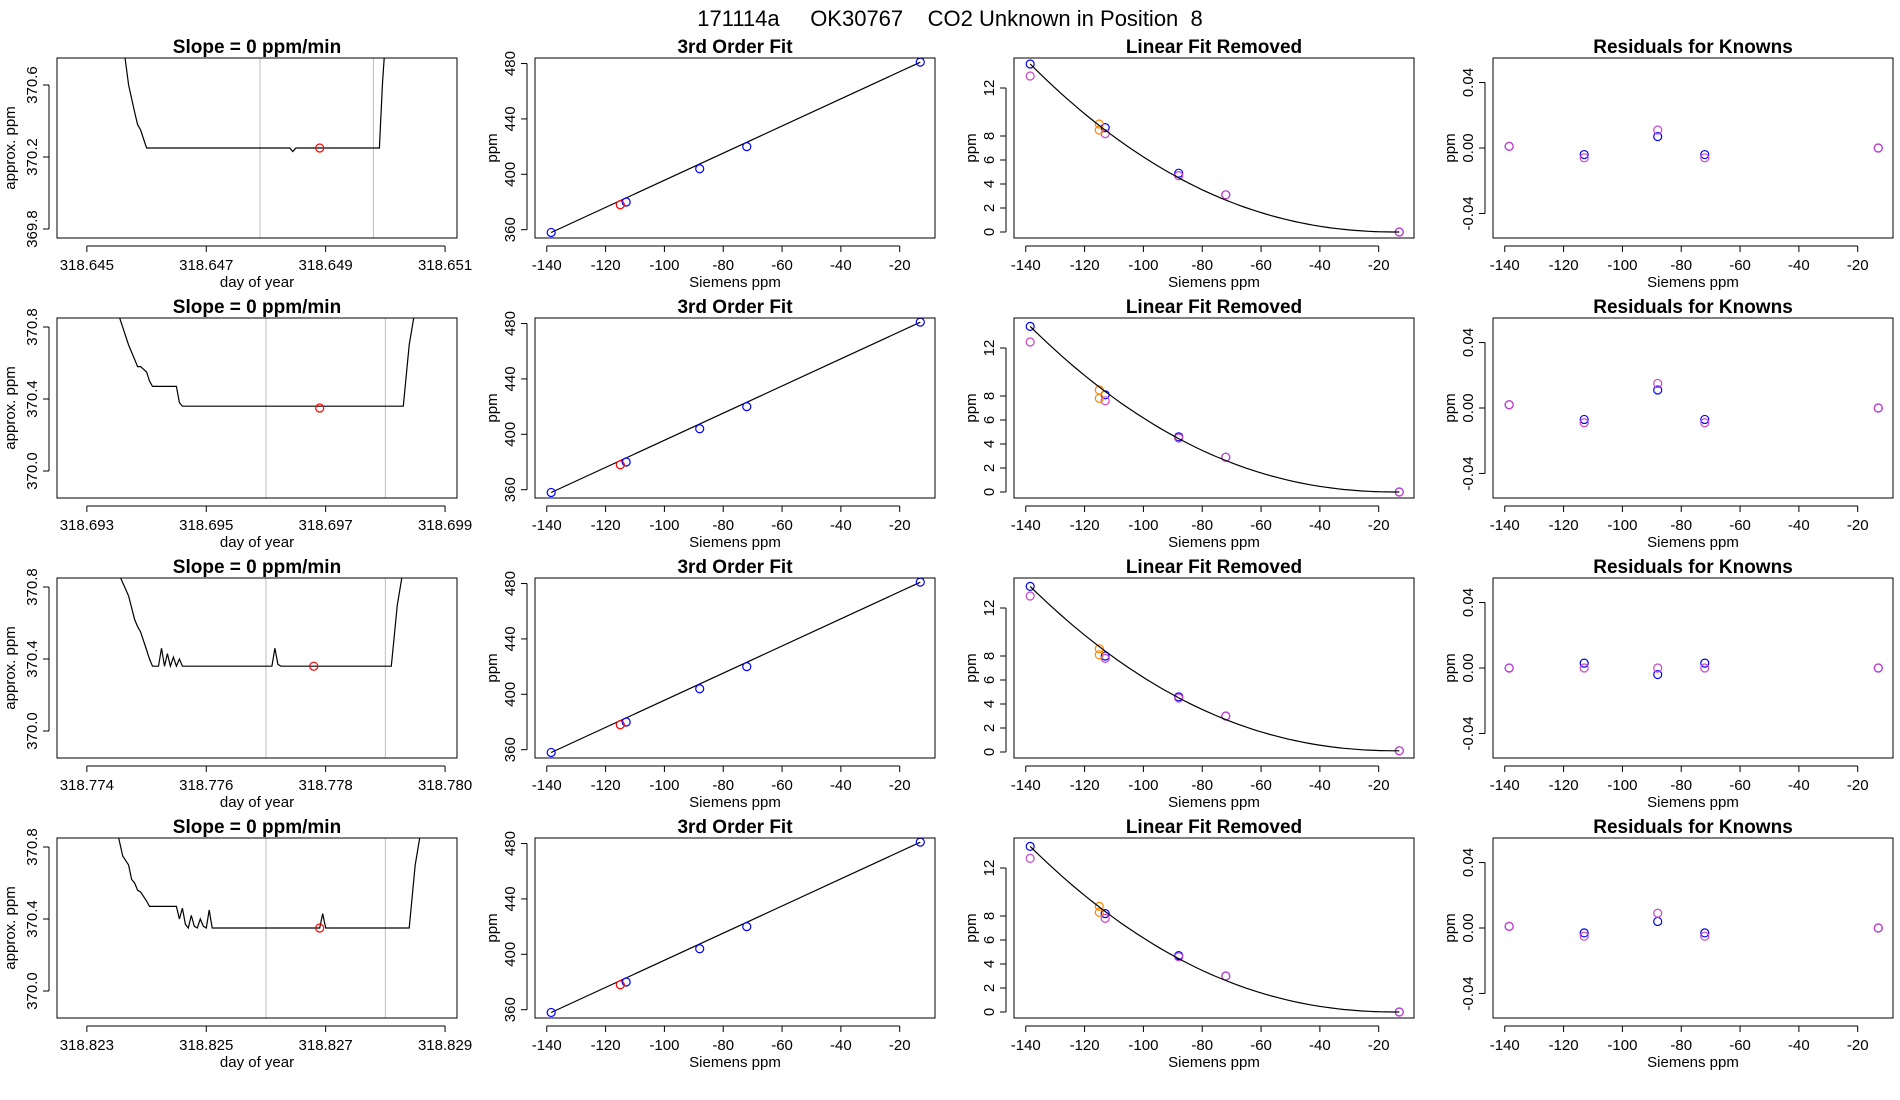 Image resolution: width=1900 pixels, height=1100 pixels. What do you see at coordinates (206, 265) in the screenshot?
I see `x-tick-label: 318.647` at bounding box center [206, 265].